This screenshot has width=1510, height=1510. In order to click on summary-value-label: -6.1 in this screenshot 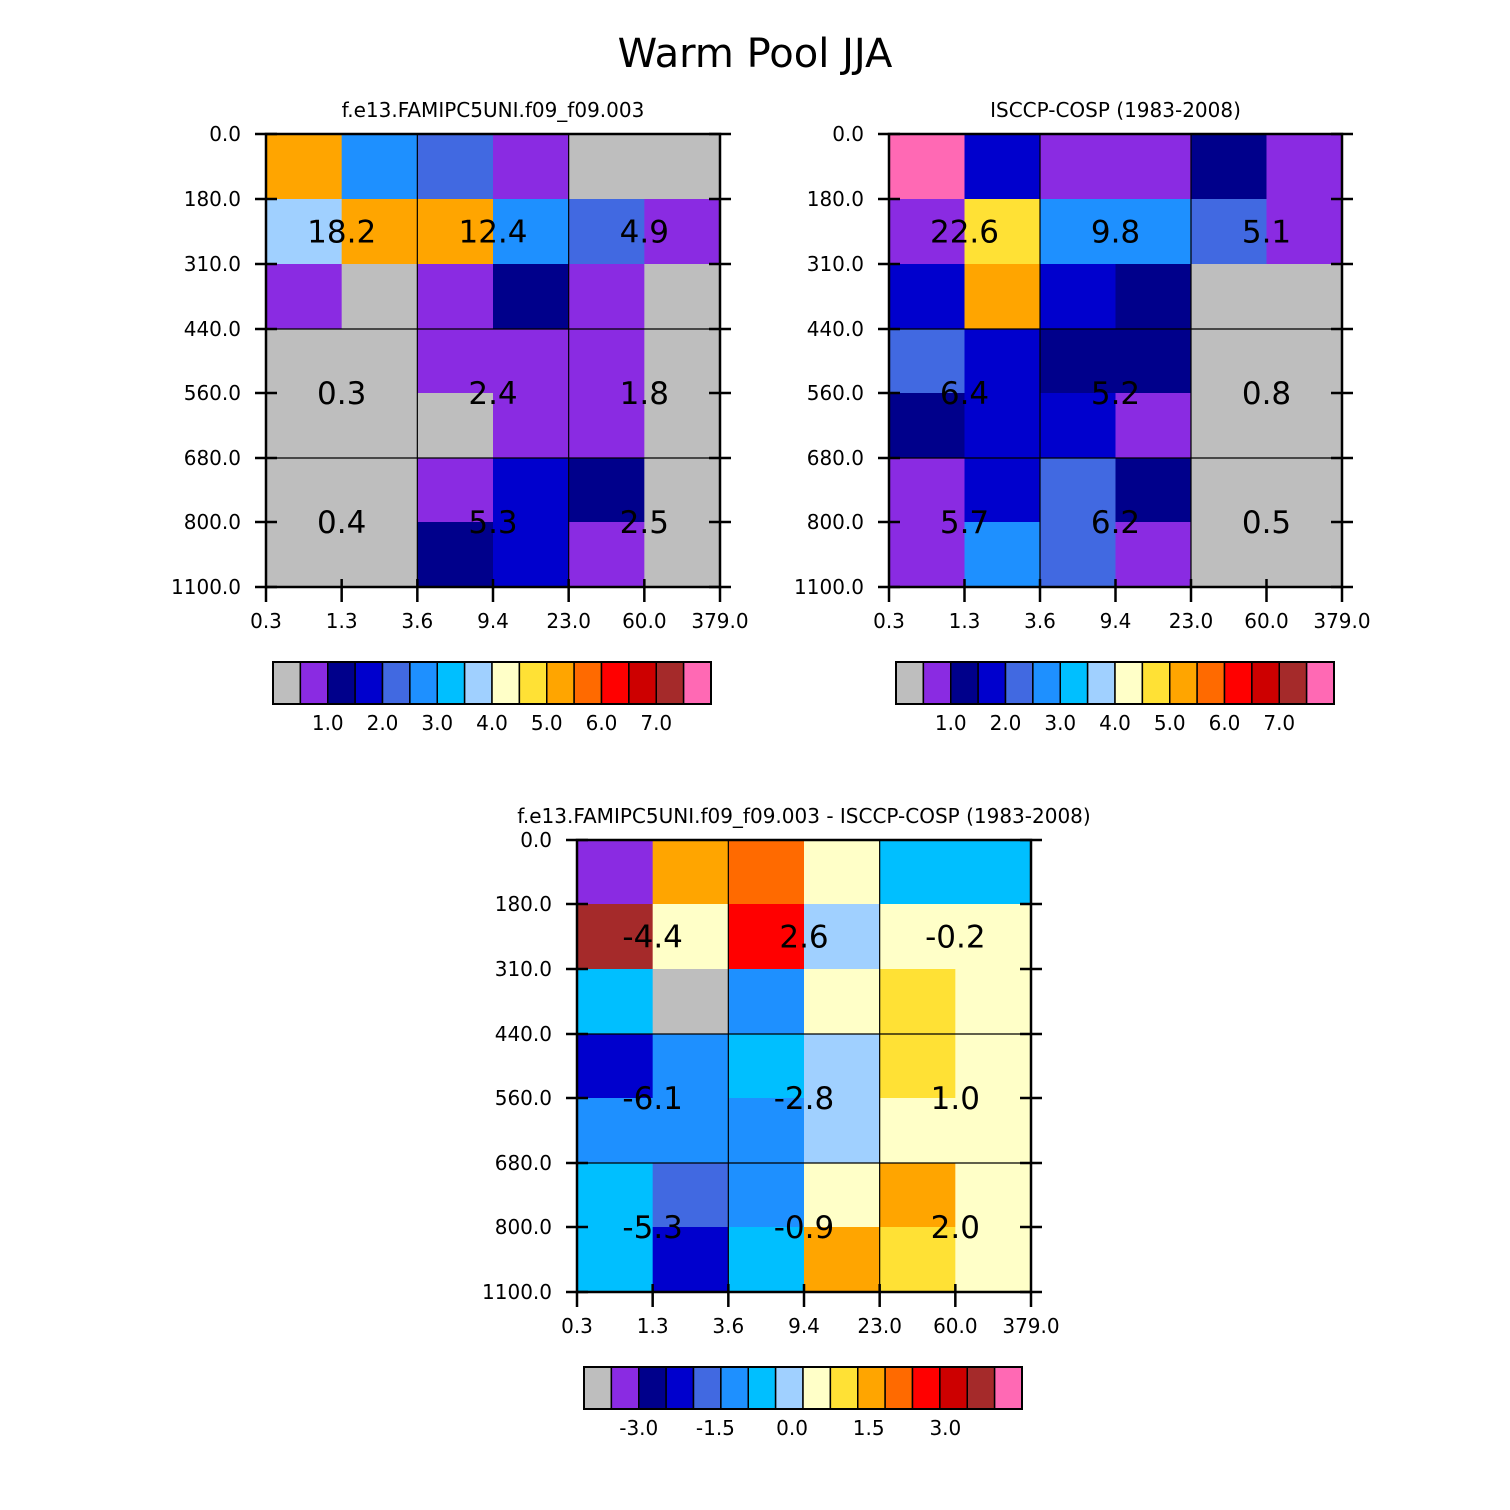, I will do `click(652, 1099)`.